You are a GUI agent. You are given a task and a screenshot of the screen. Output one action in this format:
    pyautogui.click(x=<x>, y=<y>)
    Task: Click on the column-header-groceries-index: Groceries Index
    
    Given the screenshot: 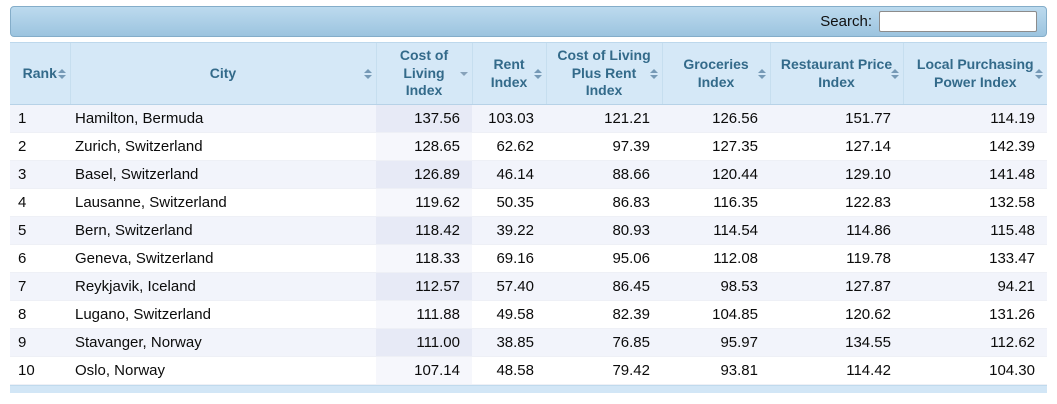 What is the action you would take?
    pyautogui.click(x=715, y=73)
    